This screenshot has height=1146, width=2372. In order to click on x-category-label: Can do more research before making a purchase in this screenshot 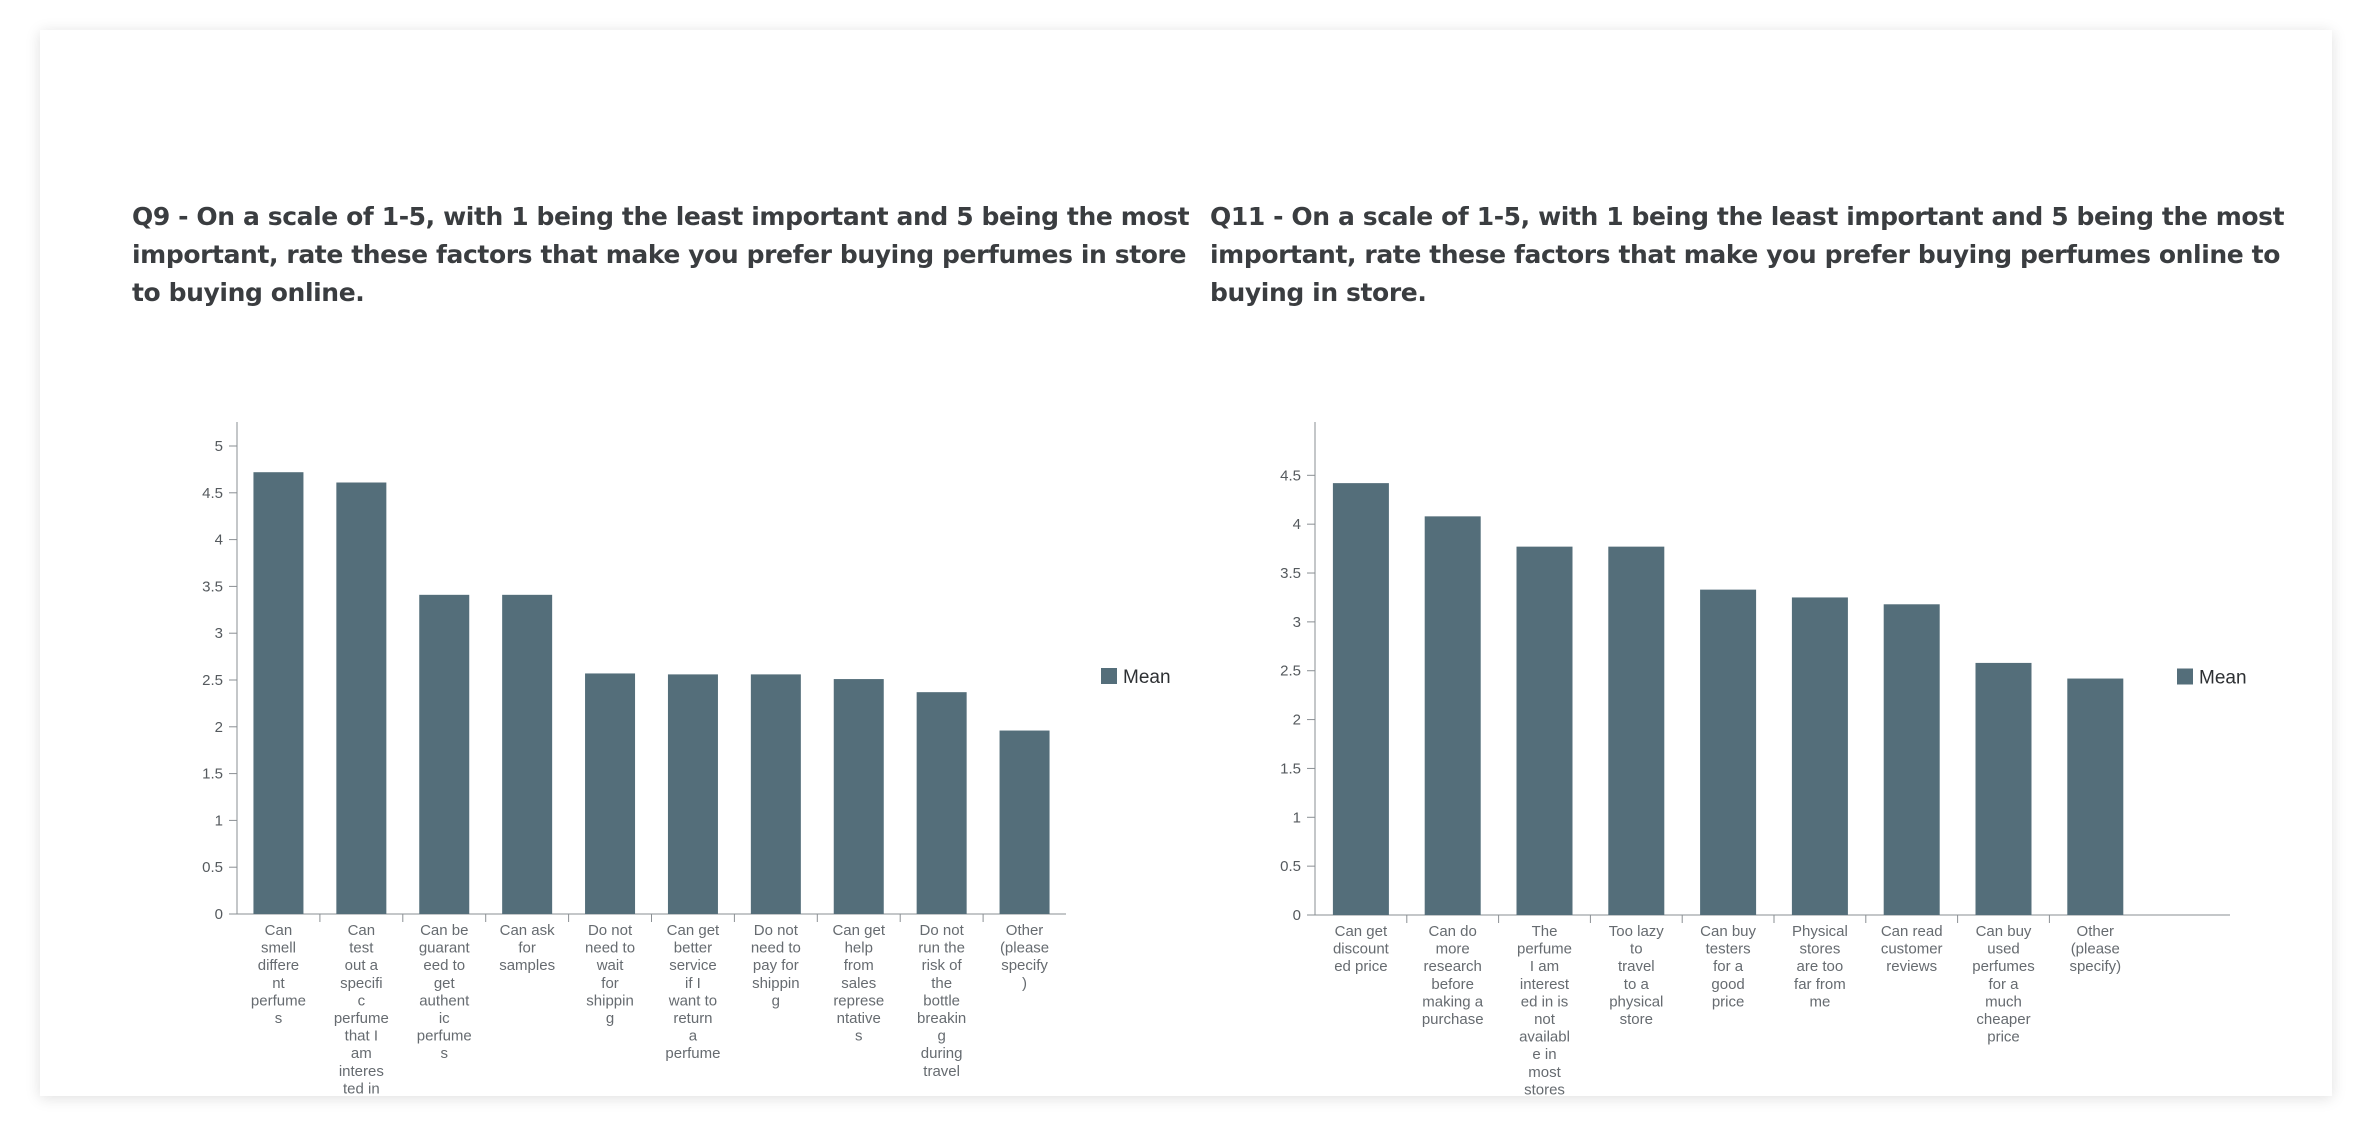, I will do `click(1453, 975)`.